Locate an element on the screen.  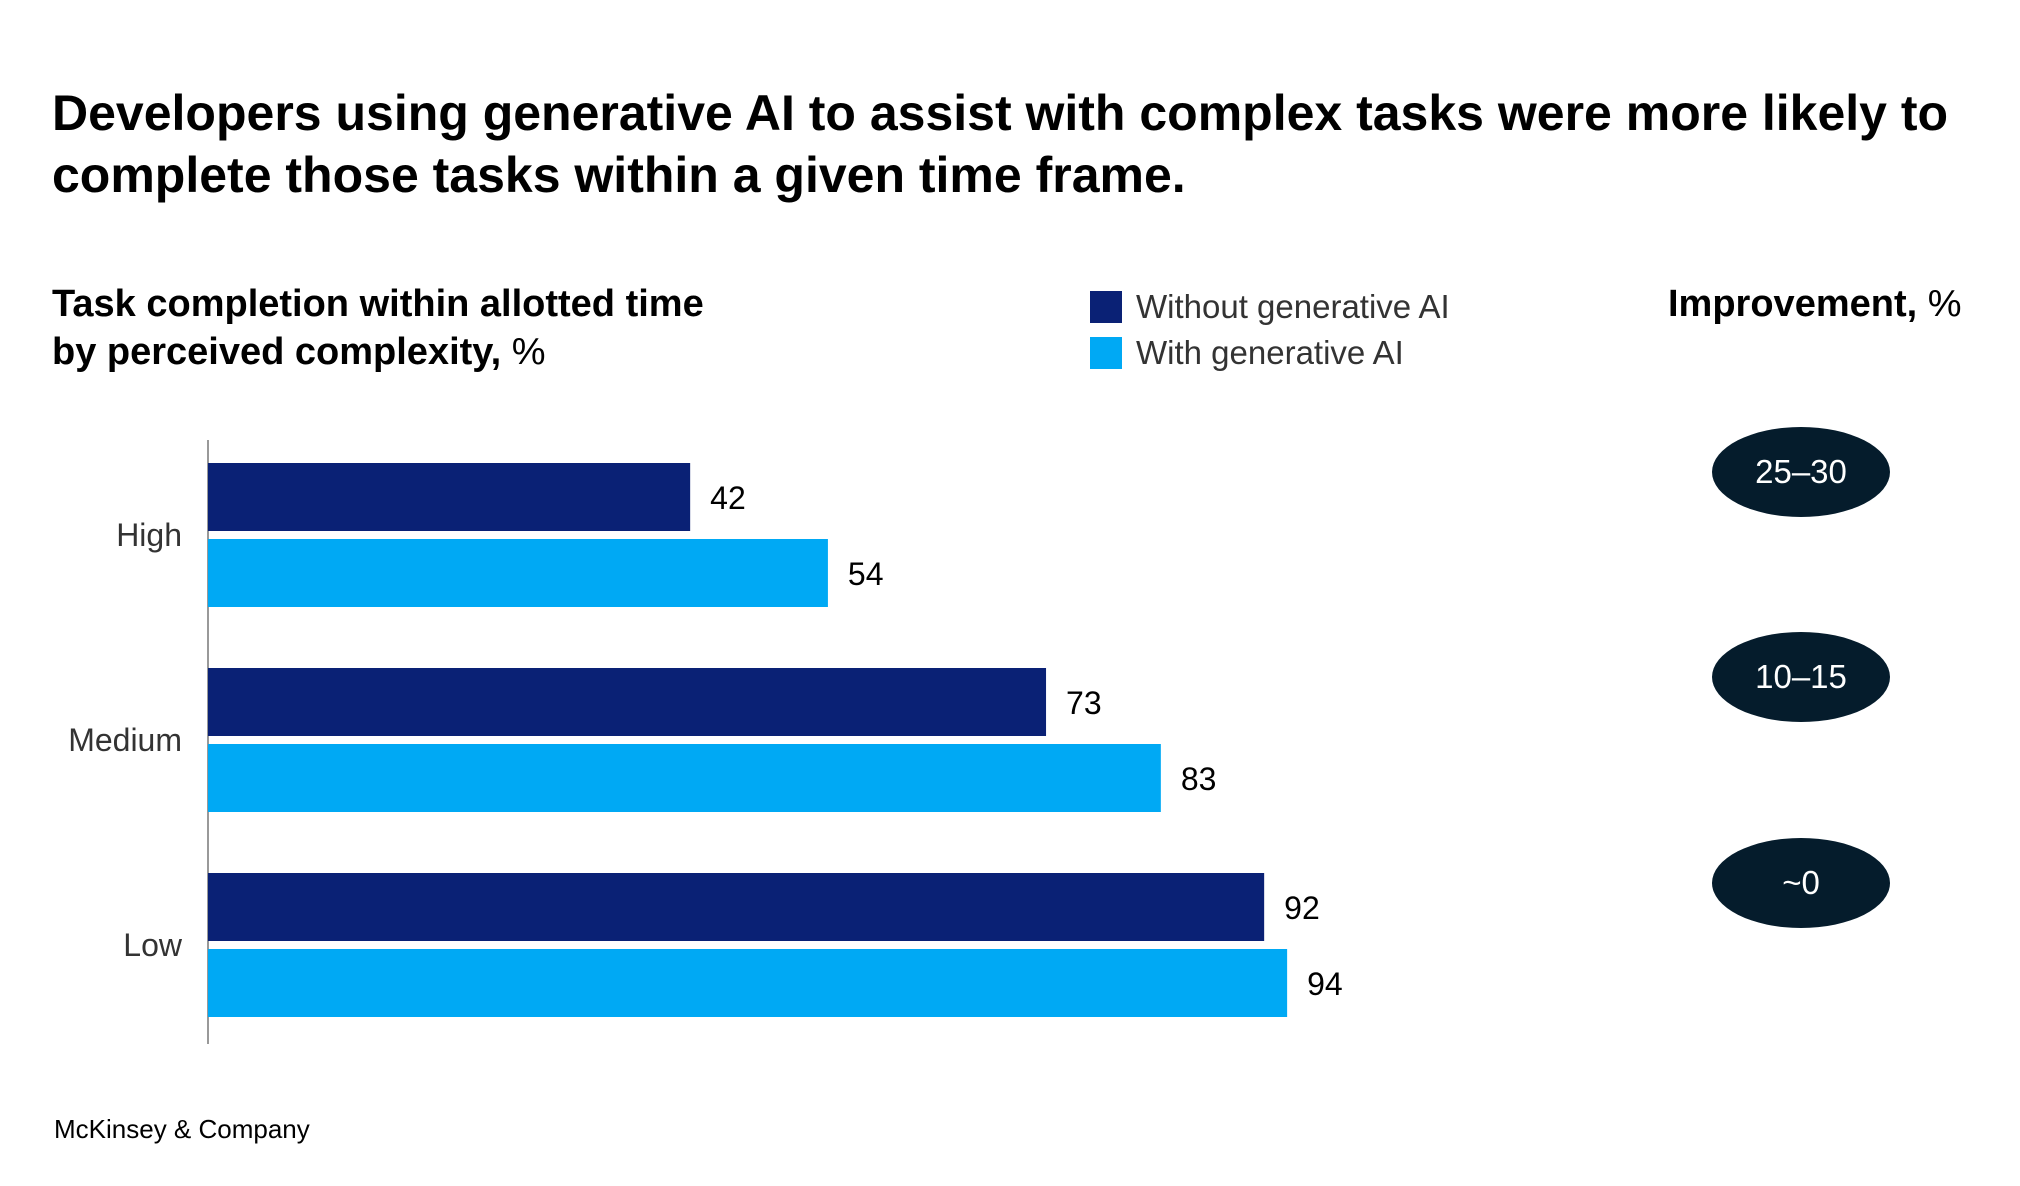
improvement-title-unit: % is located at coordinates (1939, 304).